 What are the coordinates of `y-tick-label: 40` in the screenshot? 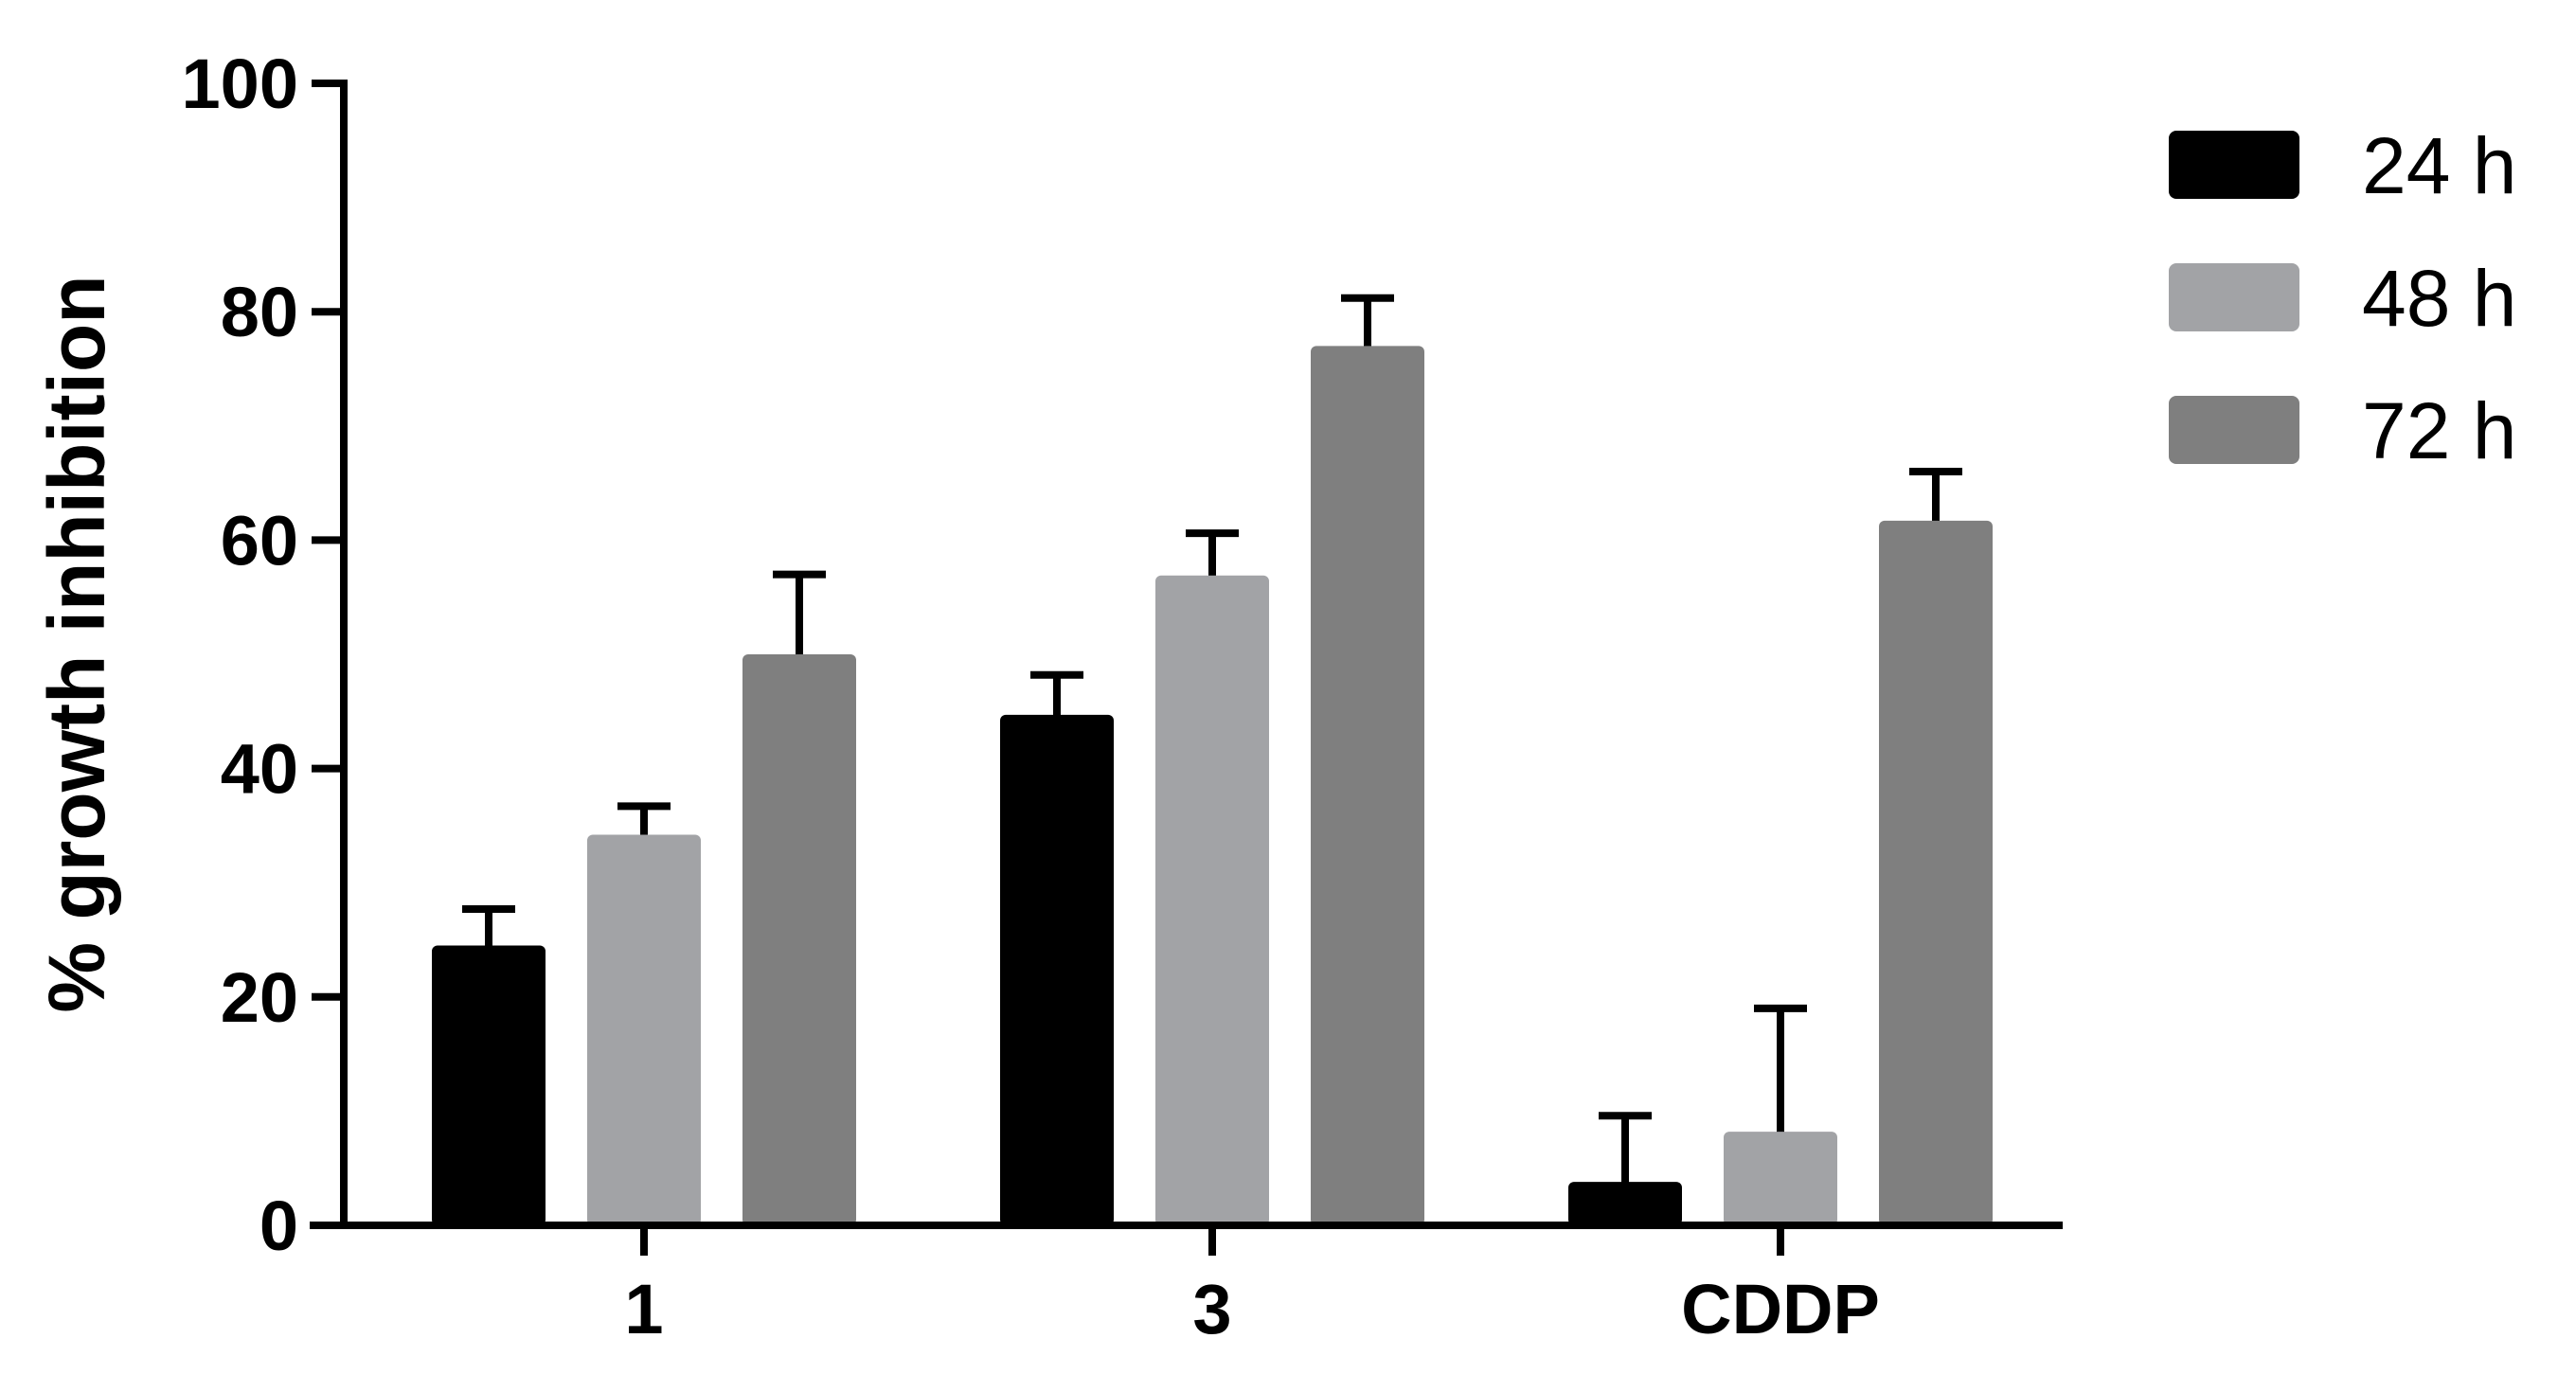 It's located at (259, 769).